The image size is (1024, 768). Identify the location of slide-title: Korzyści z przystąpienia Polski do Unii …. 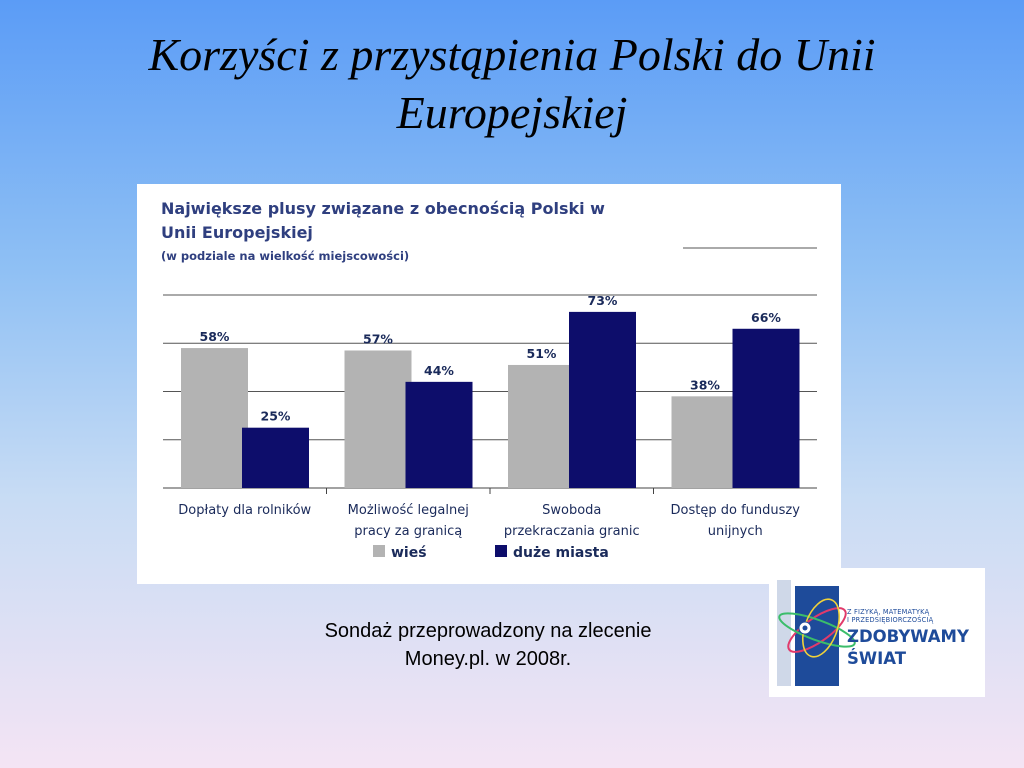
(512, 83).